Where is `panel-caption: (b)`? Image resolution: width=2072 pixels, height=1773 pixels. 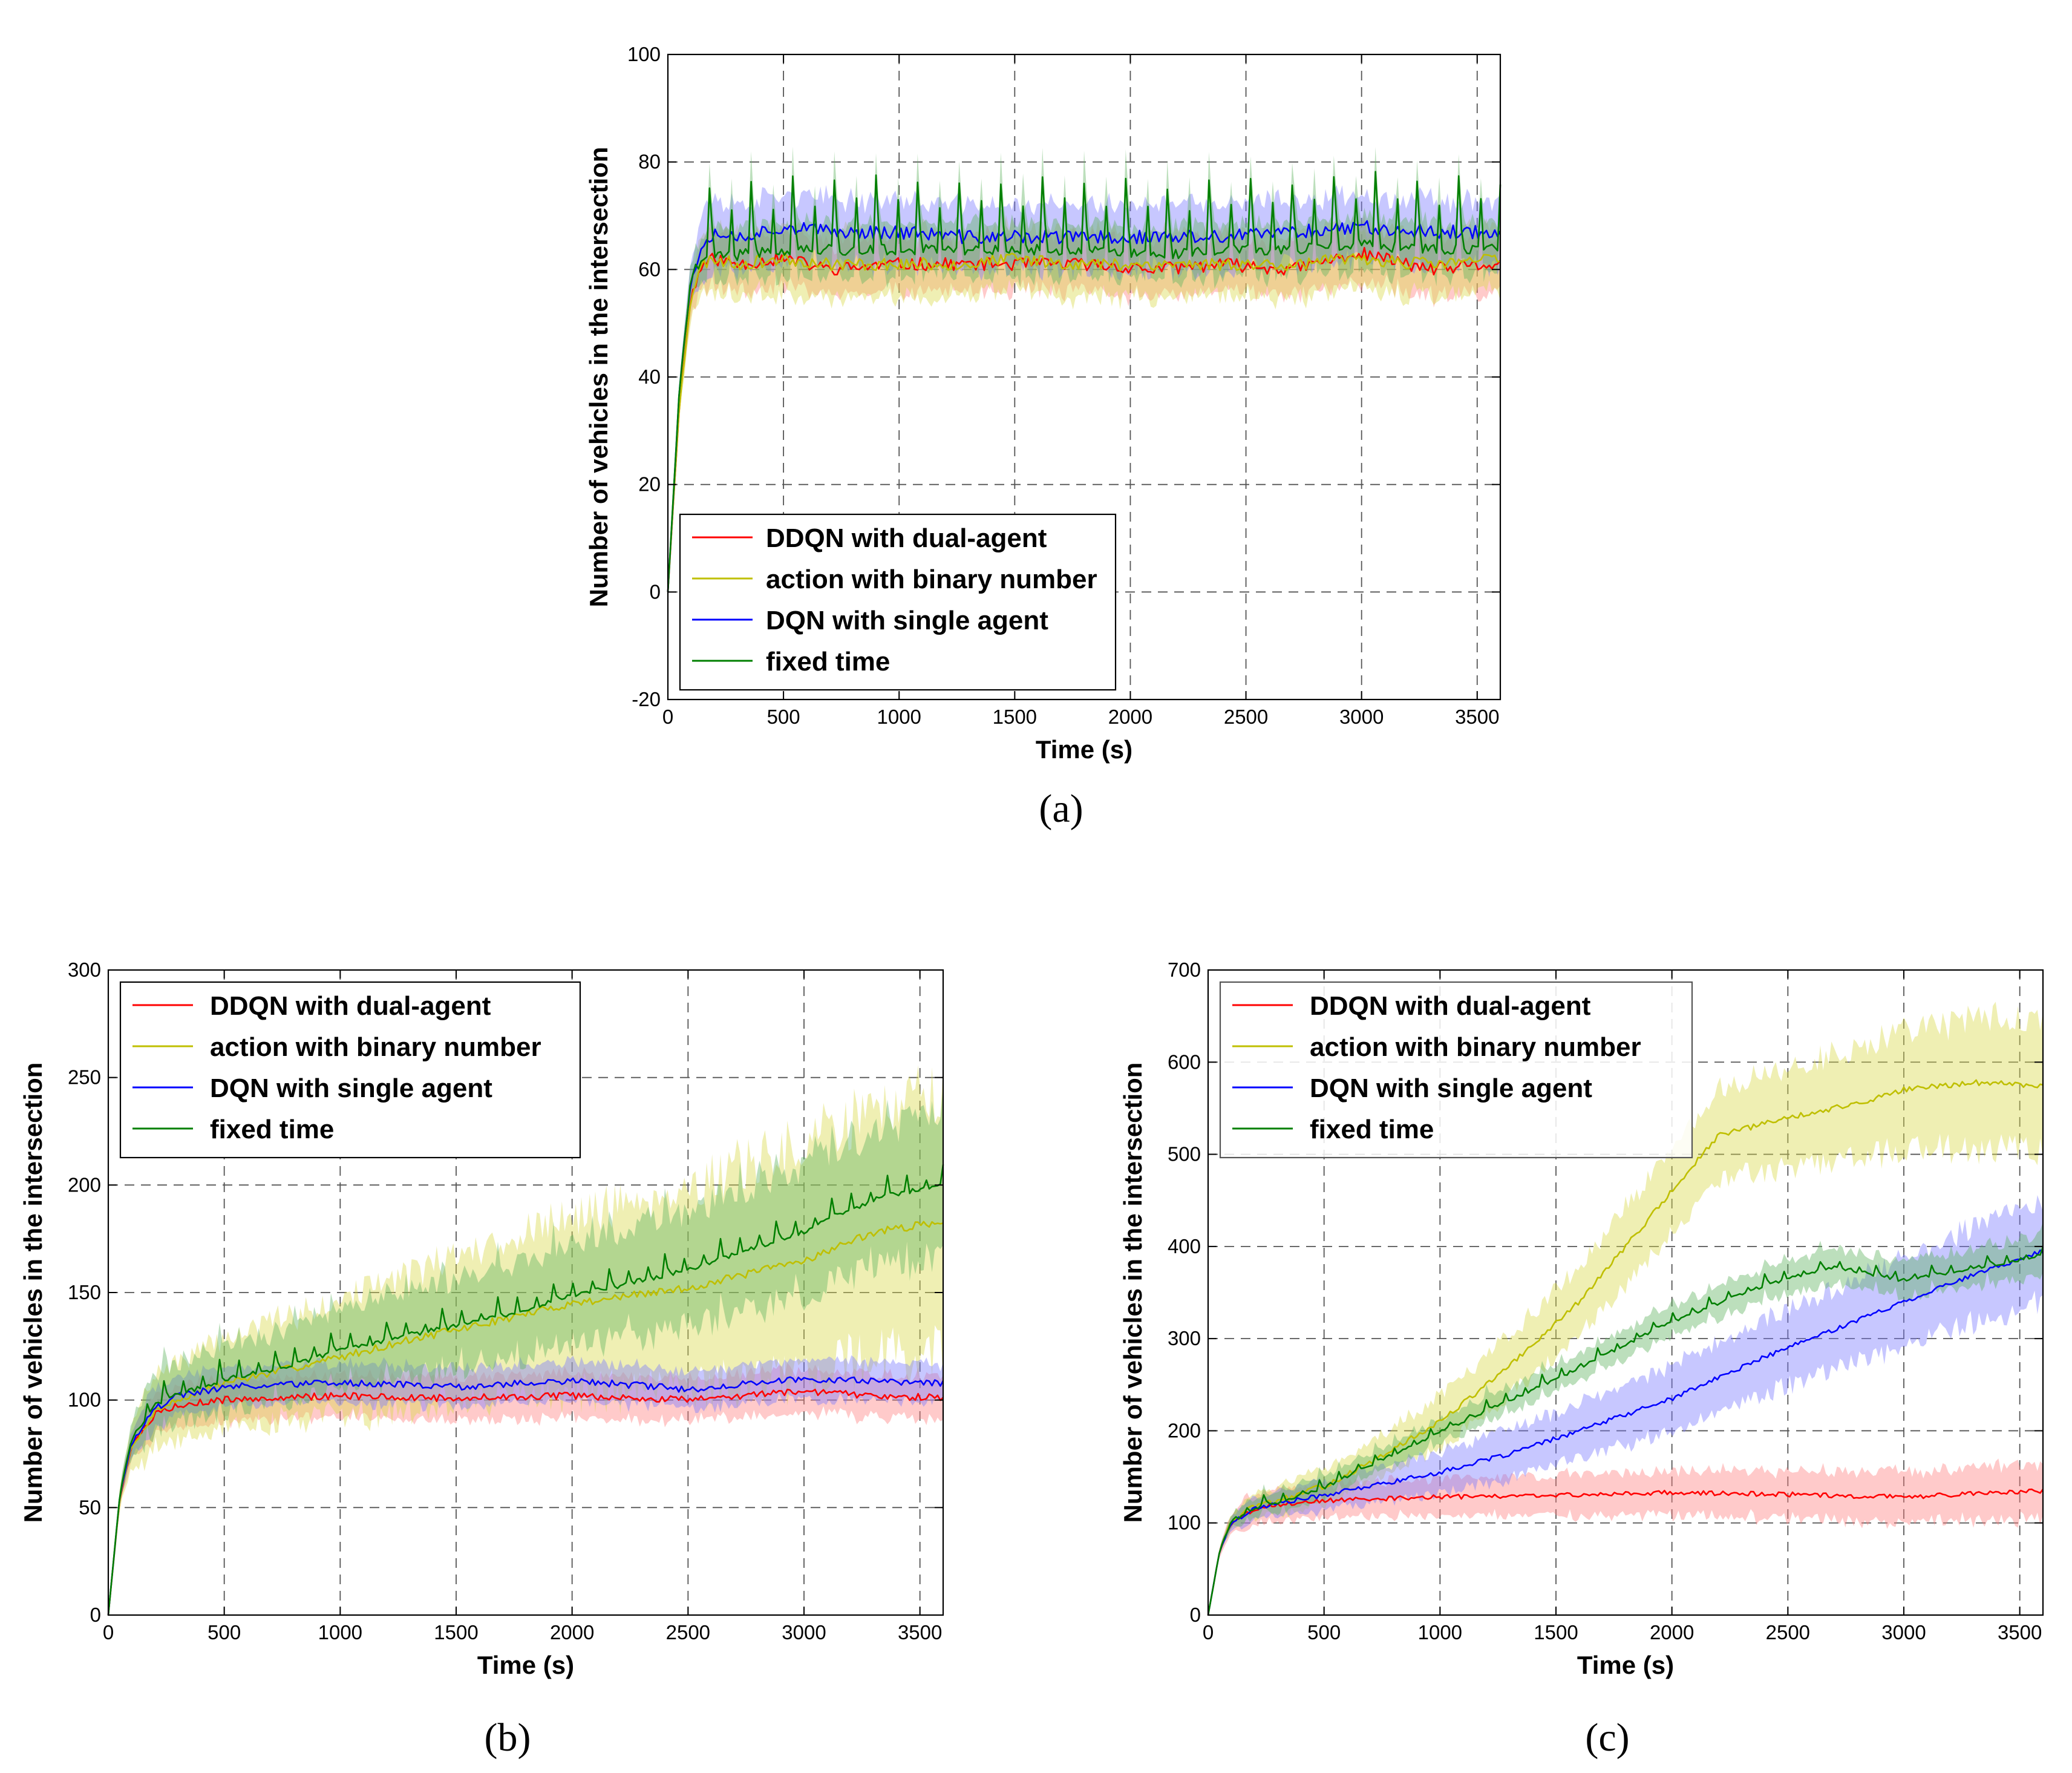
panel-caption: (b) is located at coordinates (508, 1738).